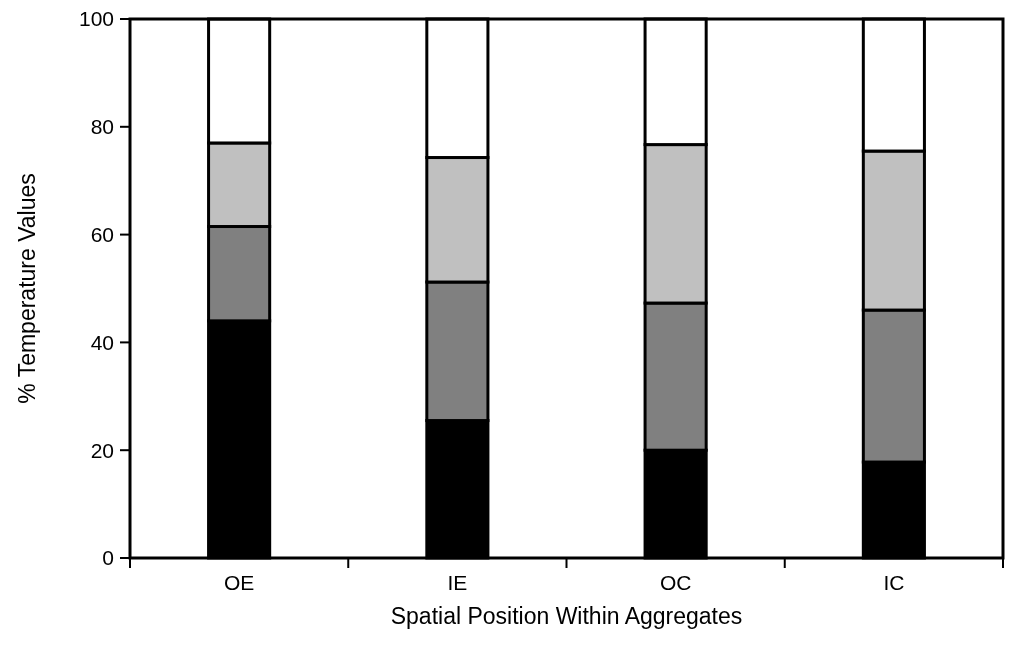  I want to click on x-tick-label: OE, so click(239, 582).